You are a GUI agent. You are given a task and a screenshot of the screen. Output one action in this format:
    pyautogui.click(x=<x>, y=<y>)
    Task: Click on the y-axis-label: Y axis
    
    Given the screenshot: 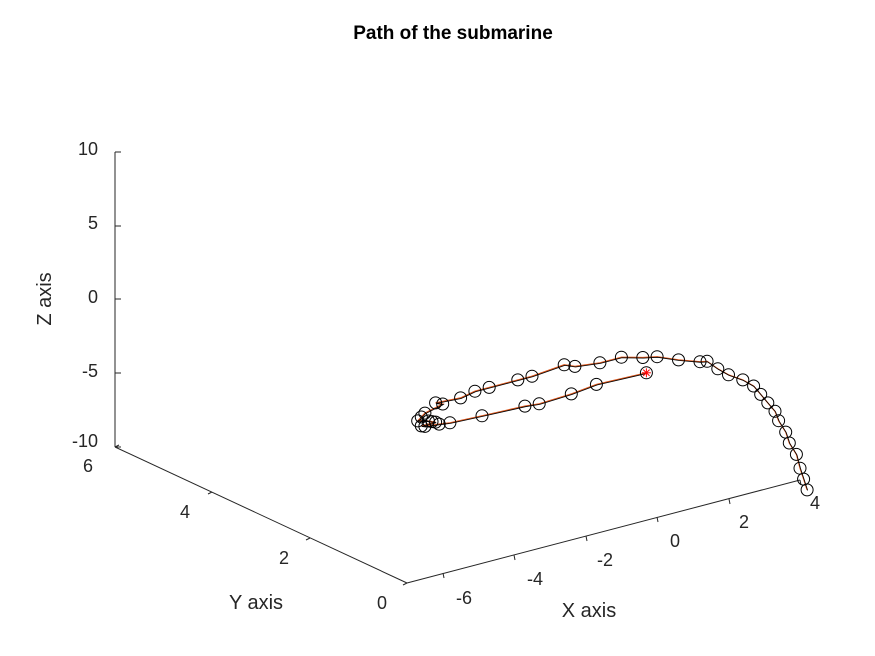 What is the action you would take?
    pyautogui.click(x=256, y=603)
    